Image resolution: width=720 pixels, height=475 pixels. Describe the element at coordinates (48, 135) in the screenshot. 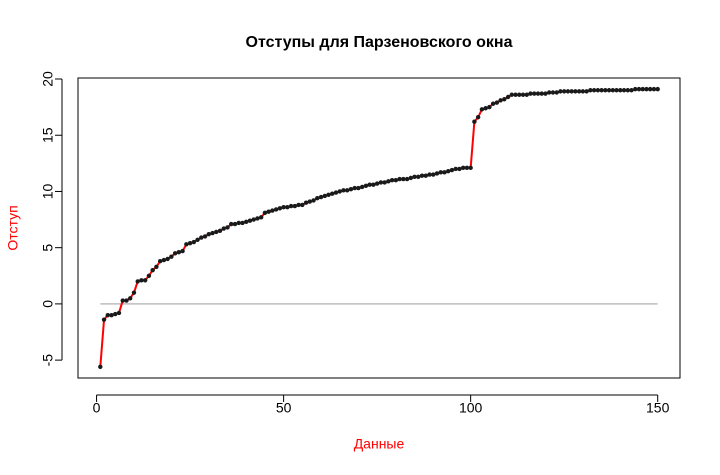

I see `y-tick-label: 15` at that location.